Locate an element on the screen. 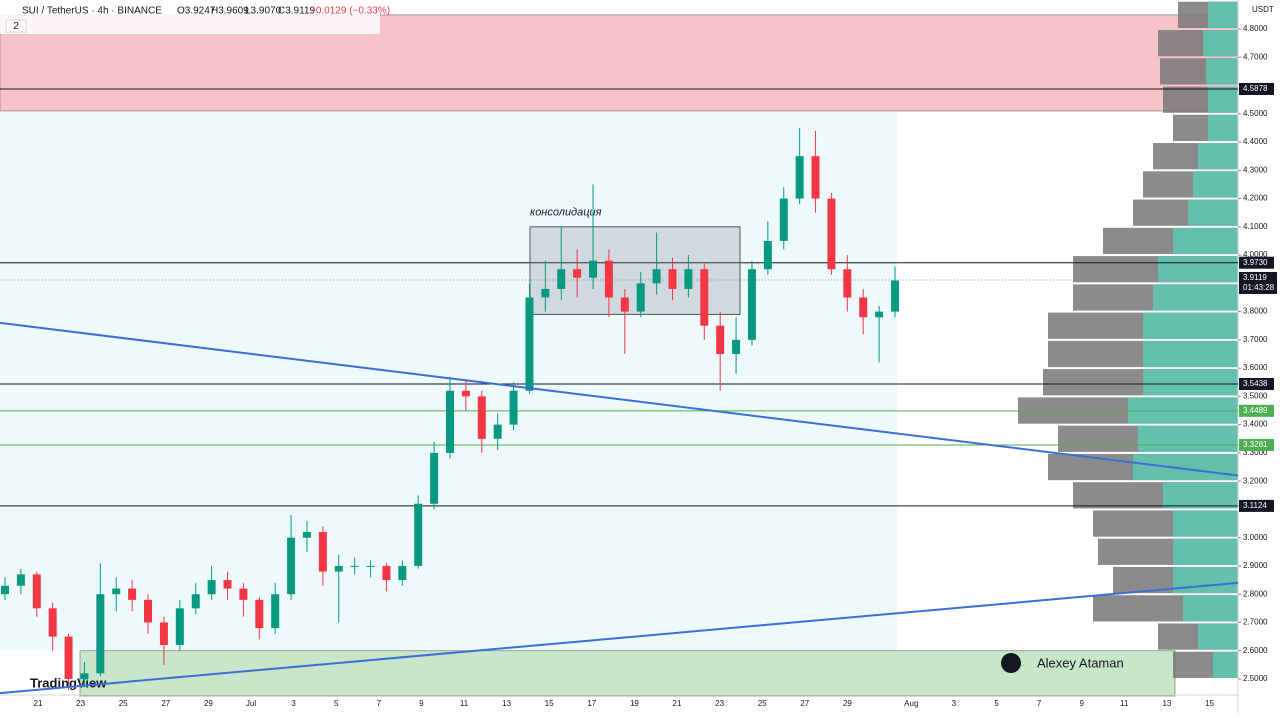 The height and width of the screenshot is (718, 1280). ohlc-low: L3.9070 is located at coordinates (263, 11).